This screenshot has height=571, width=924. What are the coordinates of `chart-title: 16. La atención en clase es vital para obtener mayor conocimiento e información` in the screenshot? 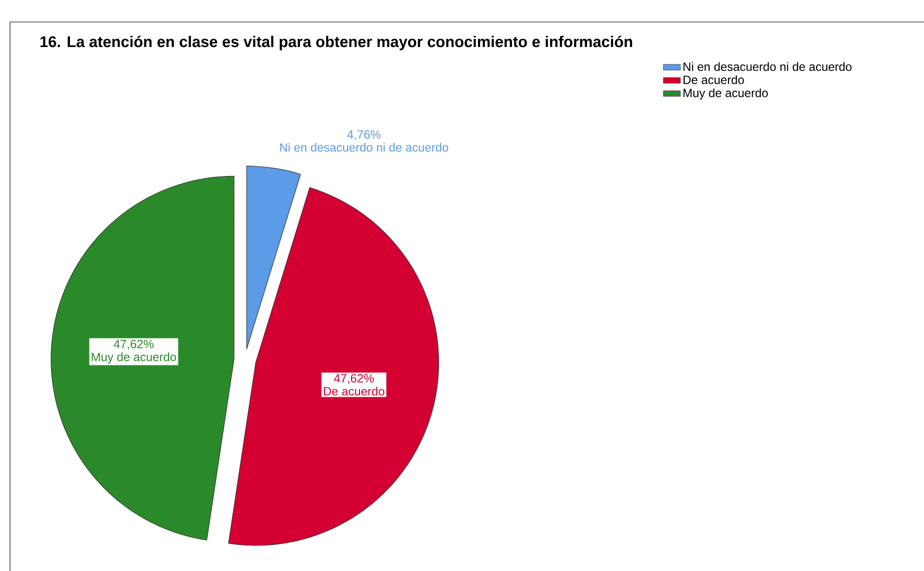 It's located at (336, 43).